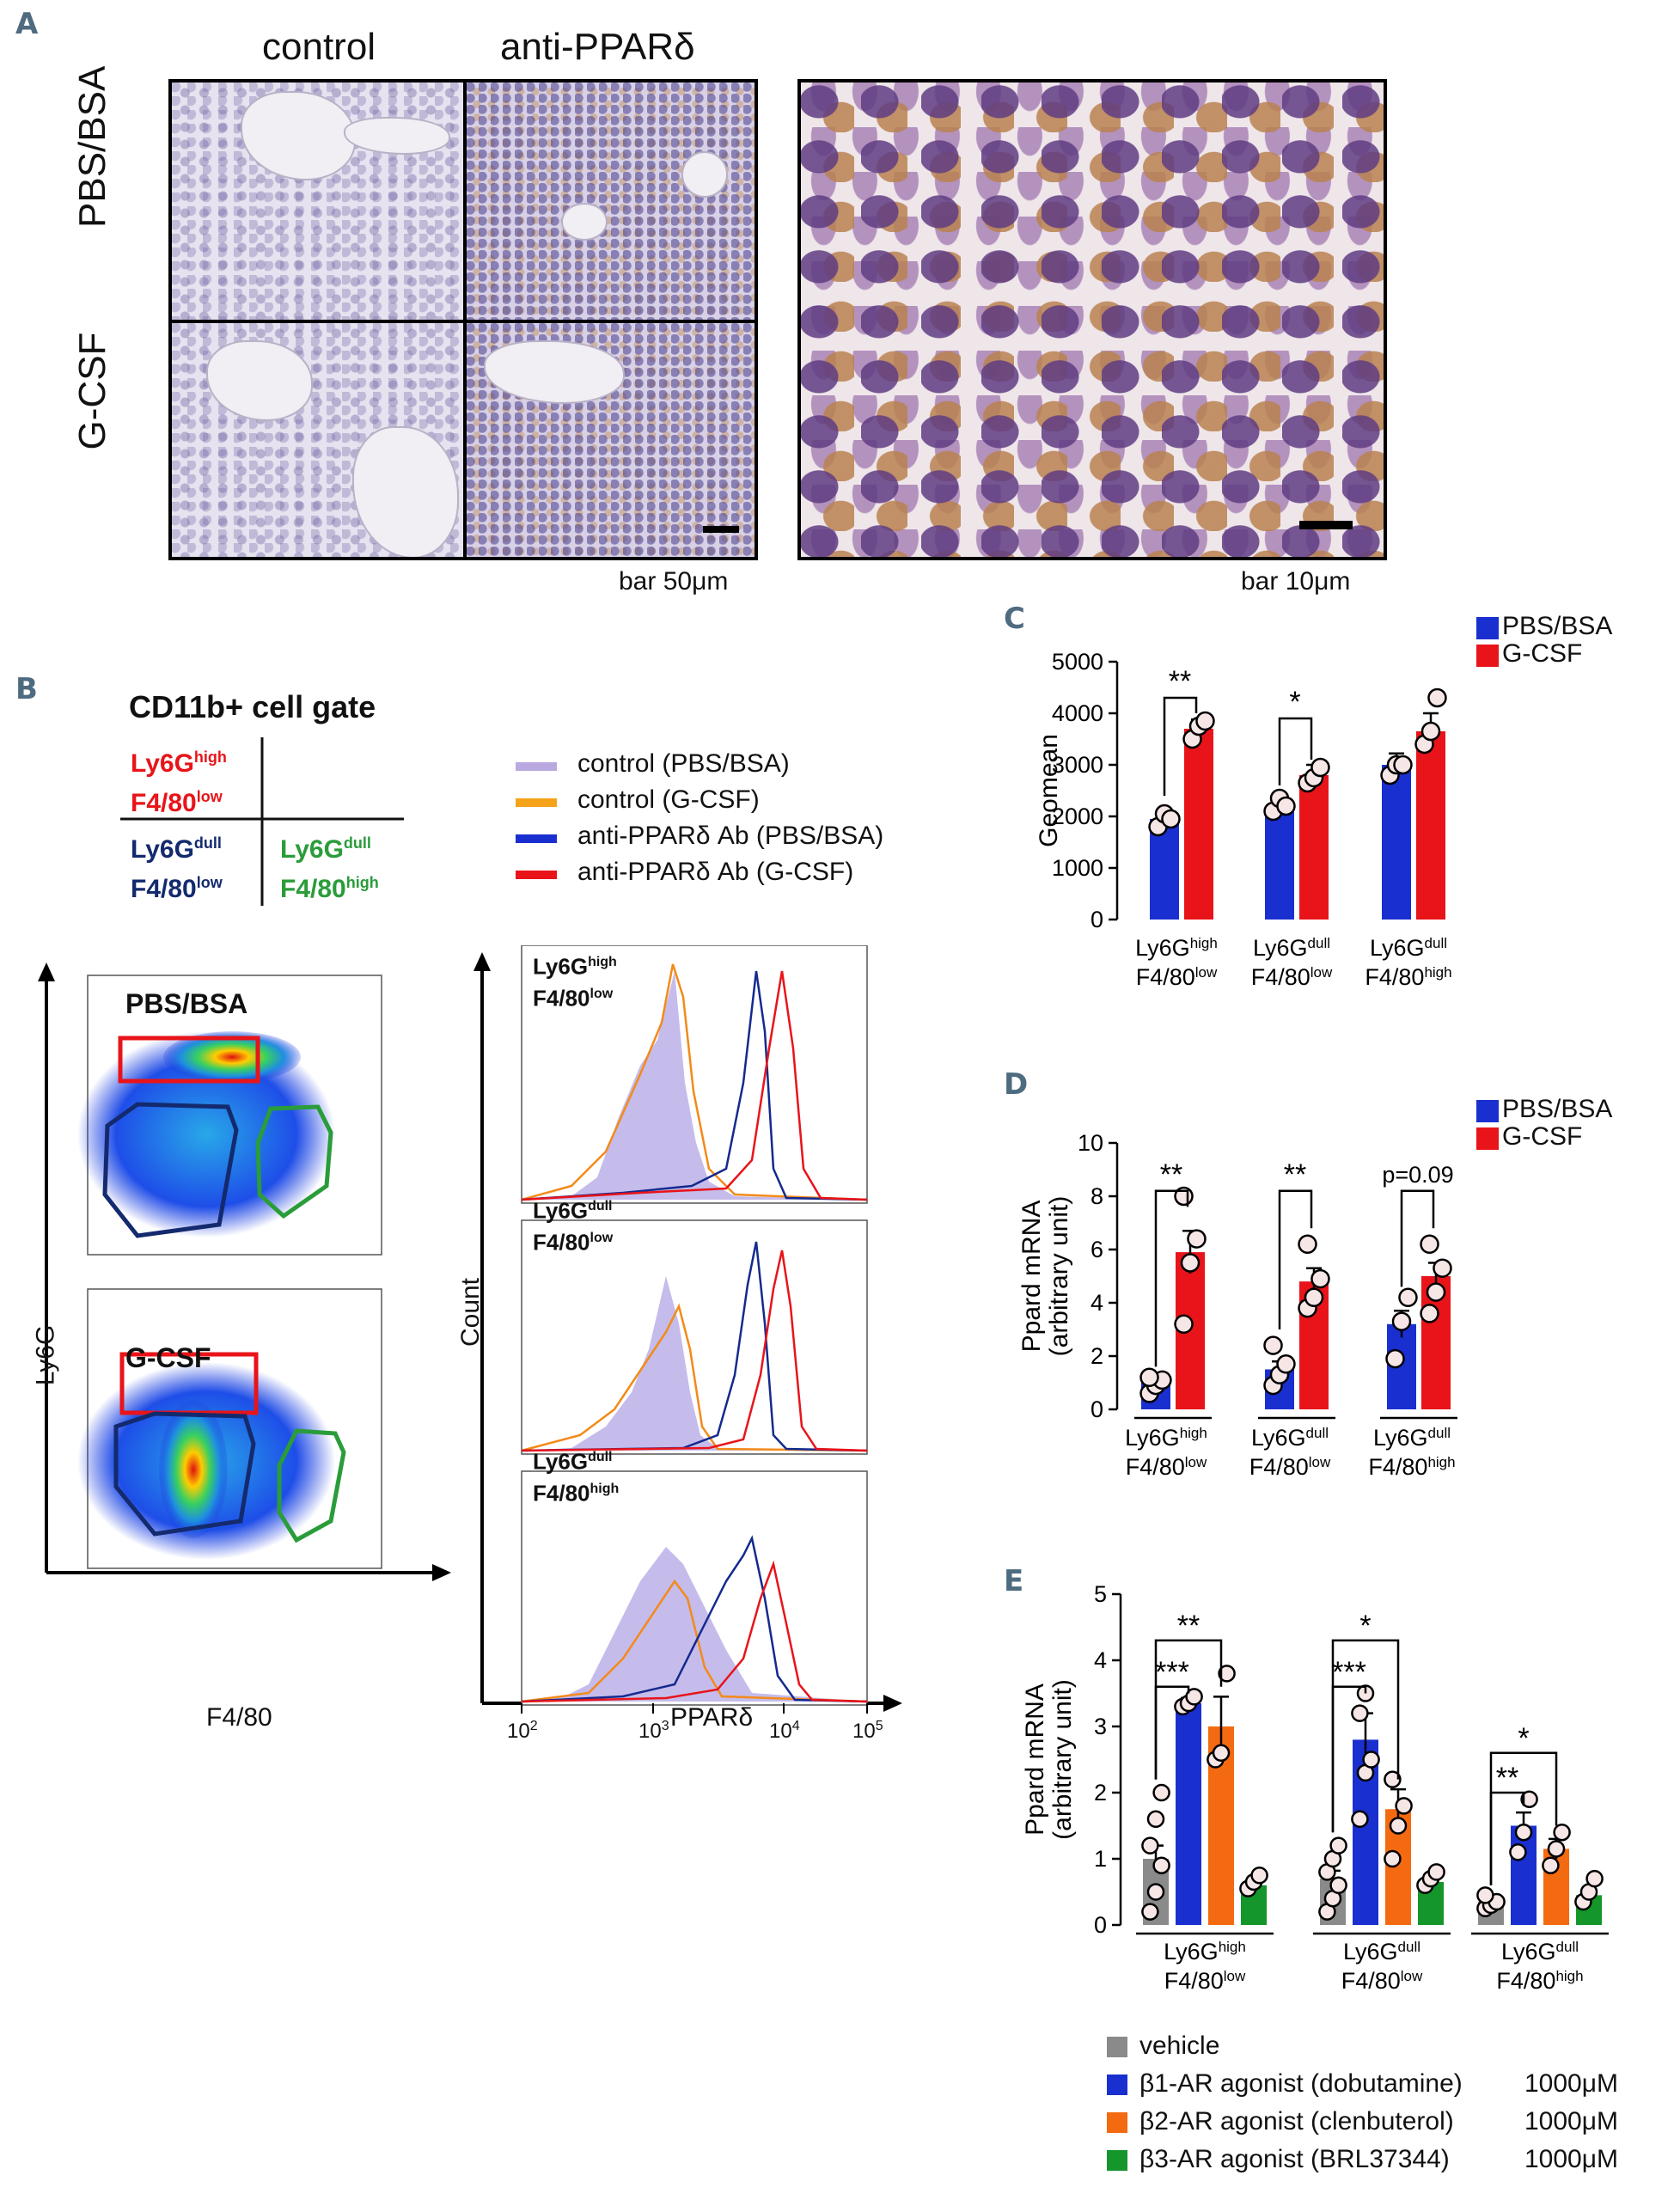 The width and height of the screenshot is (1674, 2212). Describe the element at coordinates (1296, 581) in the screenshot. I see `scale-label-10: bar 10μm` at that location.